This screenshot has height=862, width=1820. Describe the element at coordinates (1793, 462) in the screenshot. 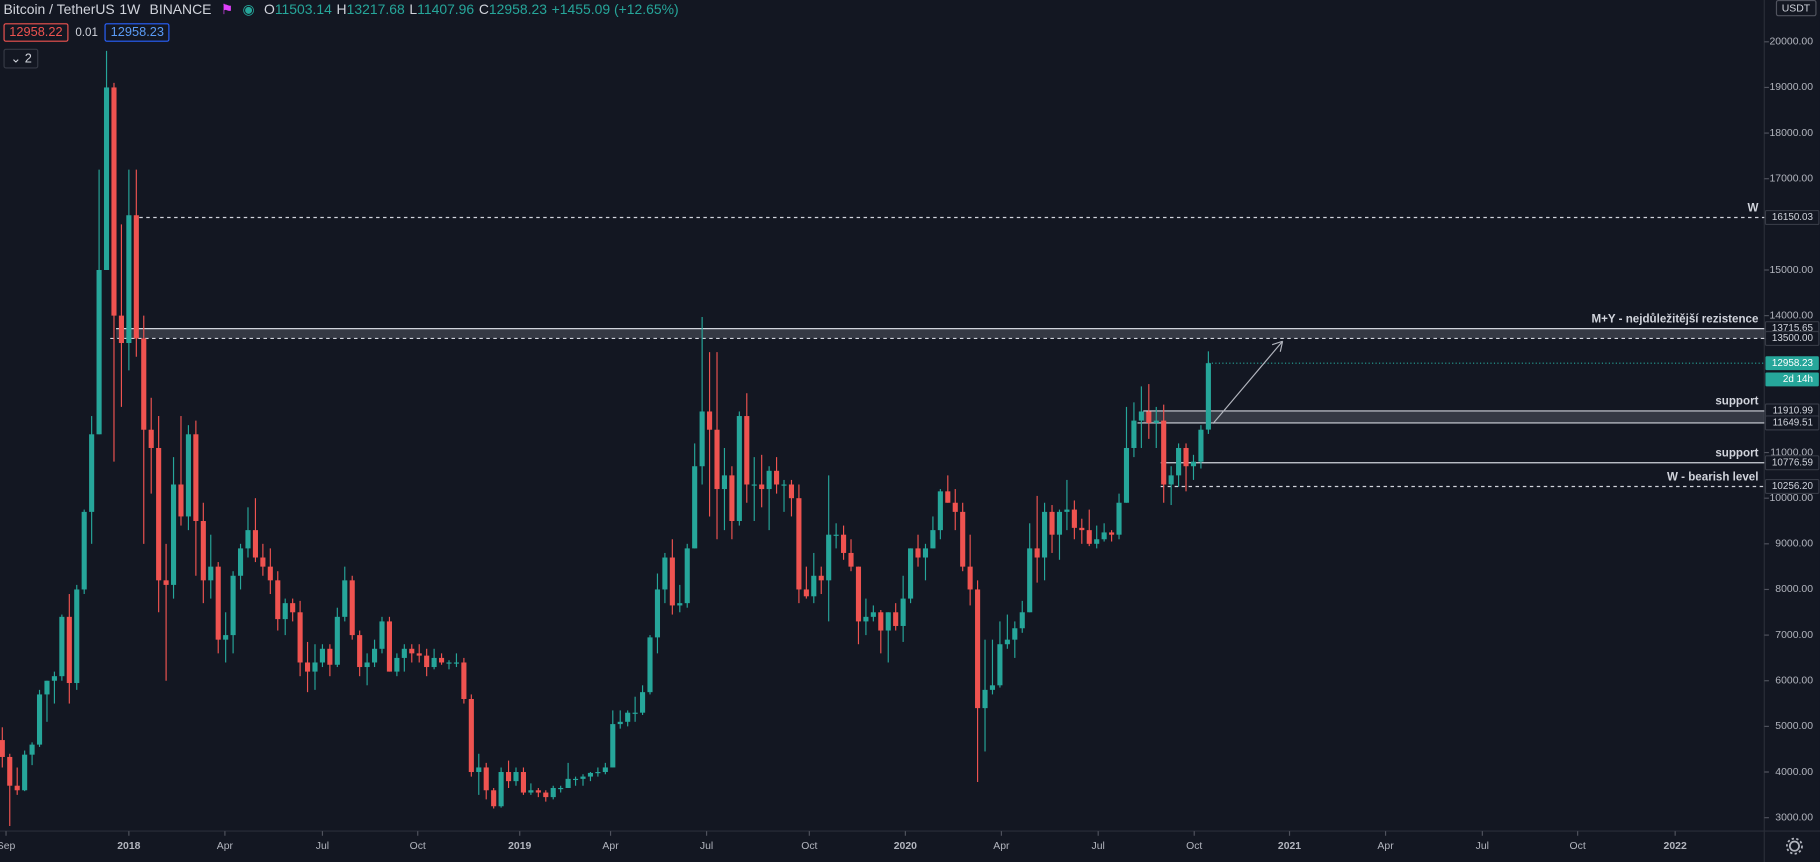

I see `price-tag: 10776.59` at that location.